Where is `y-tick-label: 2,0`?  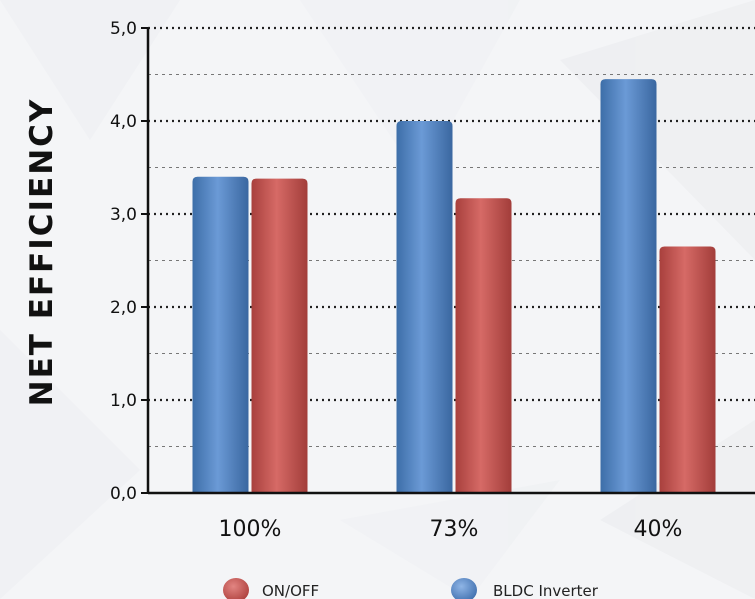 y-tick-label: 2,0 is located at coordinates (123, 308).